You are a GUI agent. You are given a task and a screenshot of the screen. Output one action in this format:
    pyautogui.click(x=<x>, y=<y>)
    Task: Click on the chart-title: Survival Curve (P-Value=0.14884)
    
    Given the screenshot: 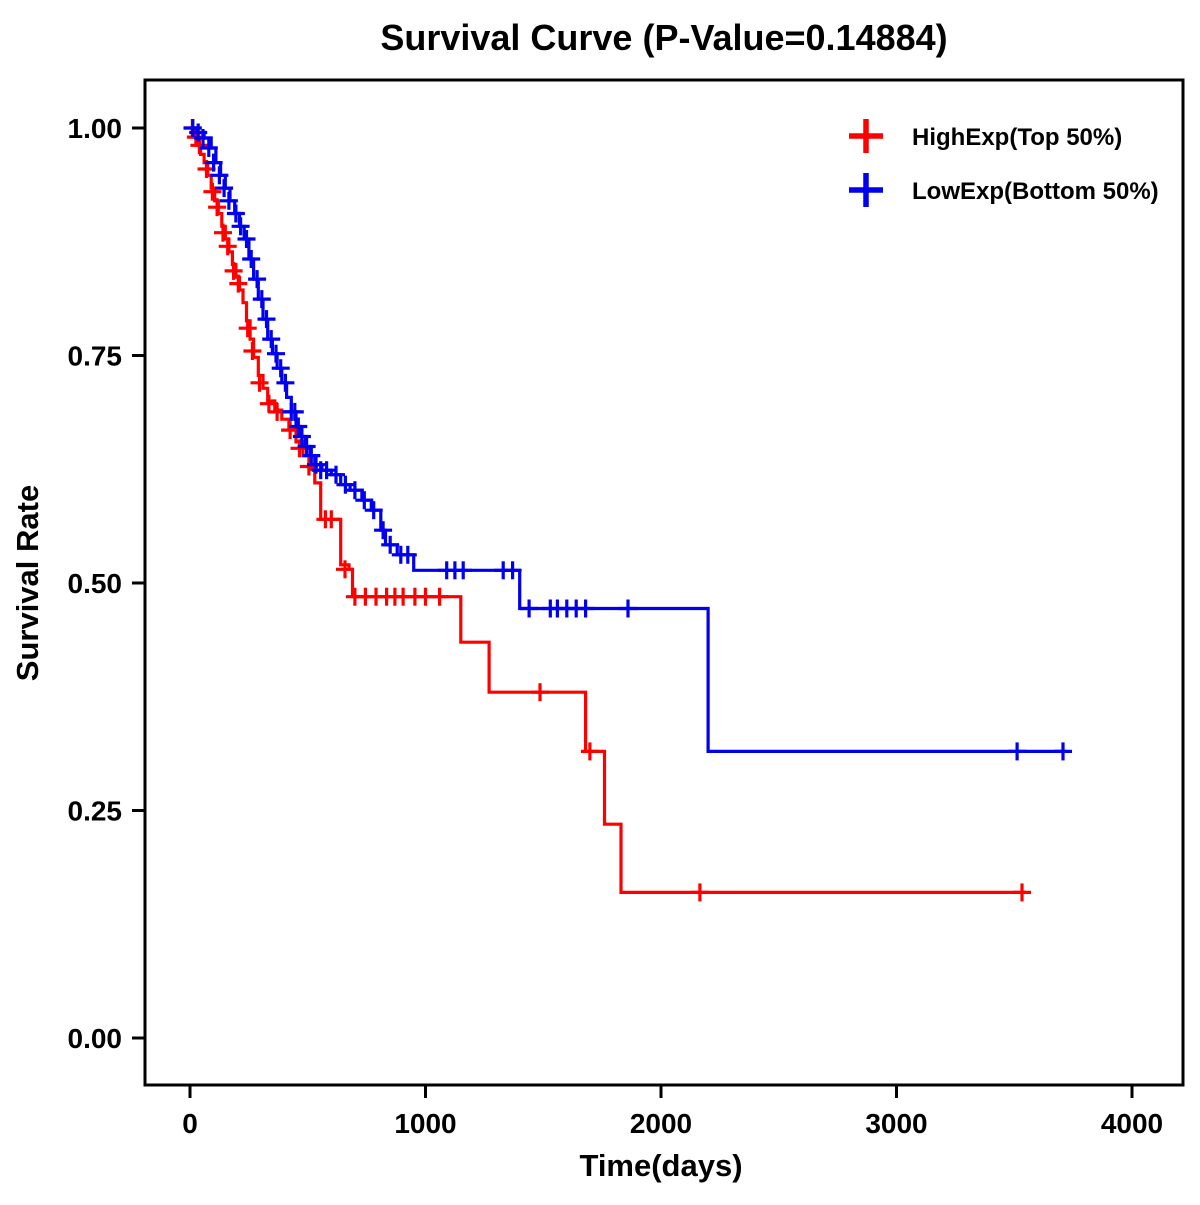 What is the action you would take?
    pyautogui.click(x=663, y=37)
    